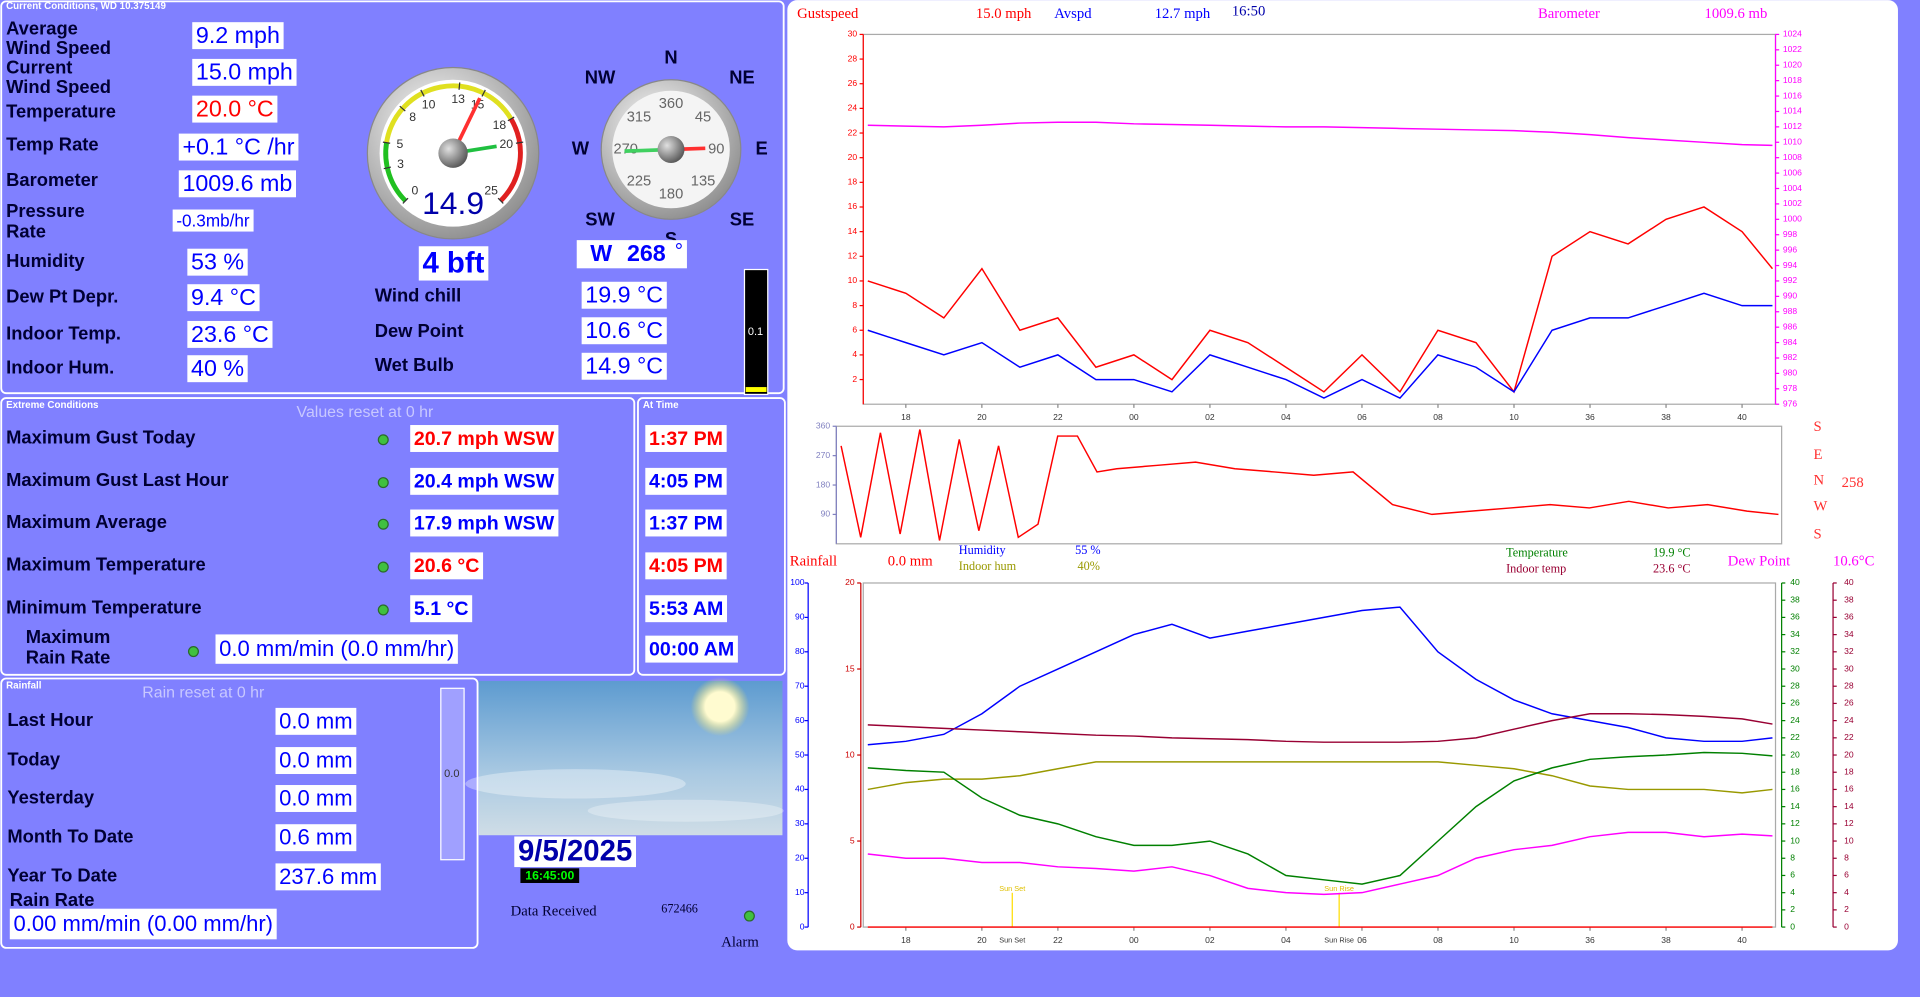 The image size is (1920, 997). What do you see at coordinates (671, 149) in the screenshot?
I see `compass-knob` at bounding box center [671, 149].